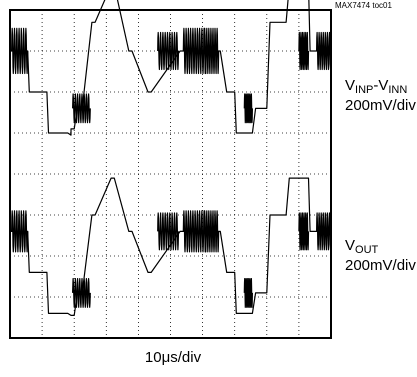 The image size is (417, 377). What do you see at coordinates (380, 85) in the screenshot?
I see `channel-1-label-sep: -V` at bounding box center [380, 85].